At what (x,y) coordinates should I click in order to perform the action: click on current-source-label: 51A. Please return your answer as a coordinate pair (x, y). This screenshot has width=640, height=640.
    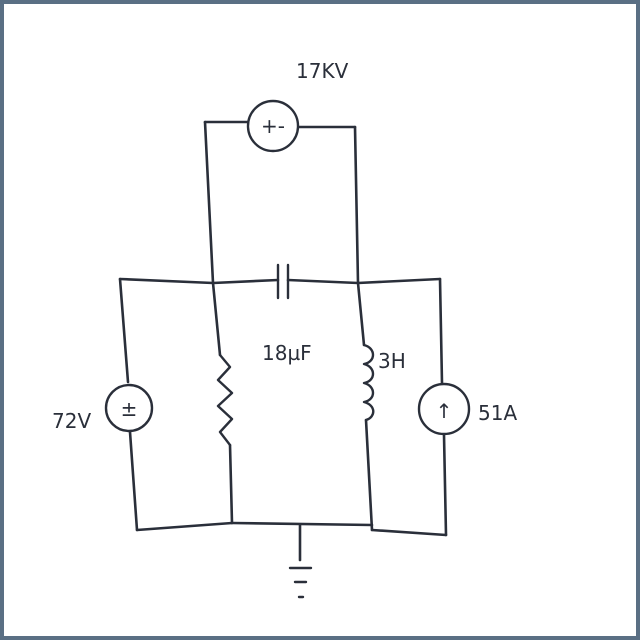
    Looking at the image, I should click on (497, 413).